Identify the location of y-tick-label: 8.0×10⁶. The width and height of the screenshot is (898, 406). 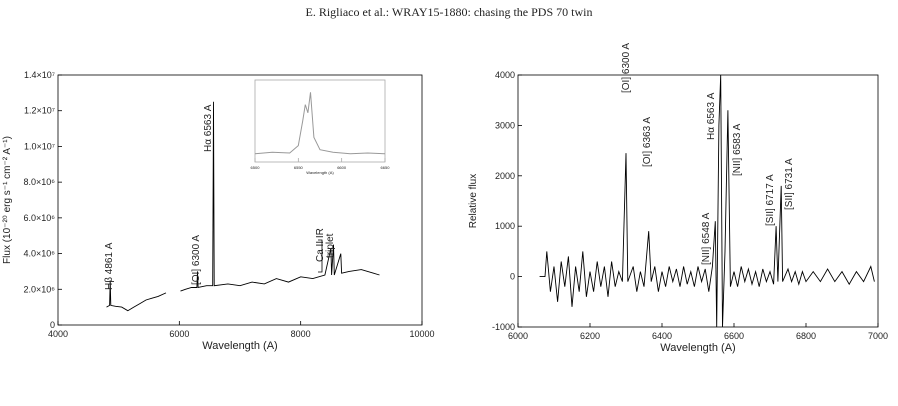
(40, 182).